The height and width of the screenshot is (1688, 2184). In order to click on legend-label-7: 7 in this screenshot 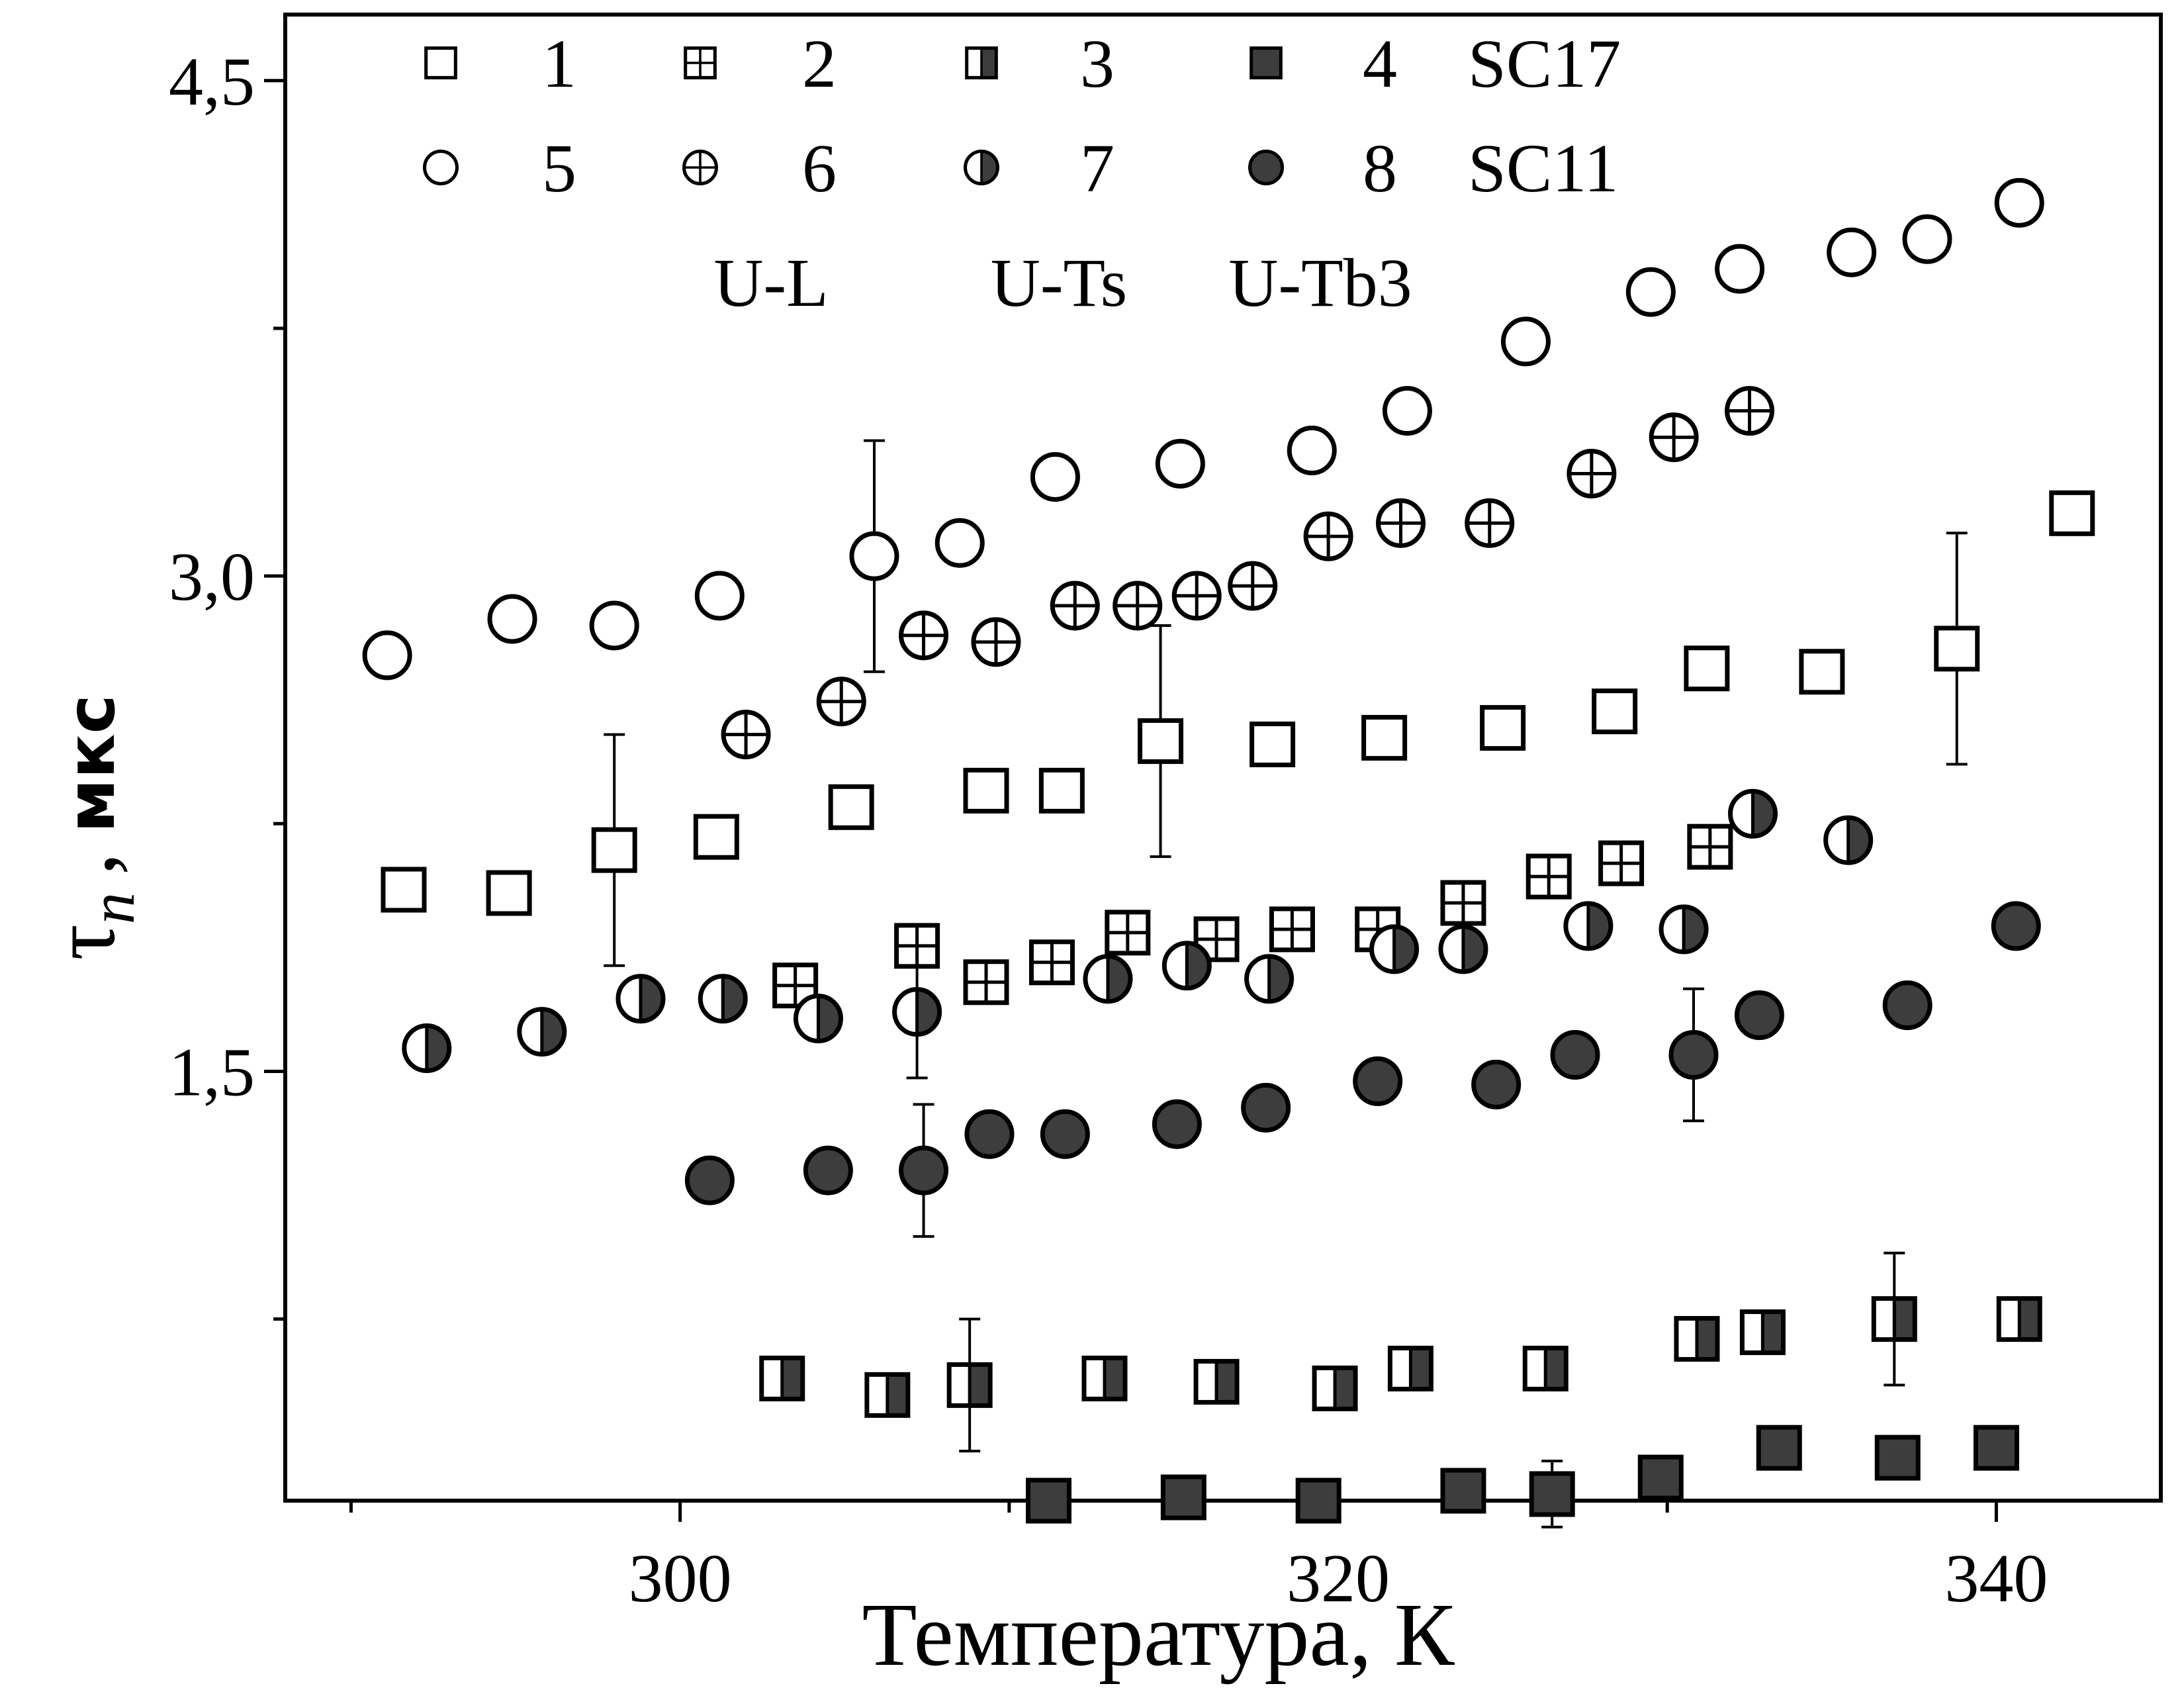, I will do `click(1097, 168)`.